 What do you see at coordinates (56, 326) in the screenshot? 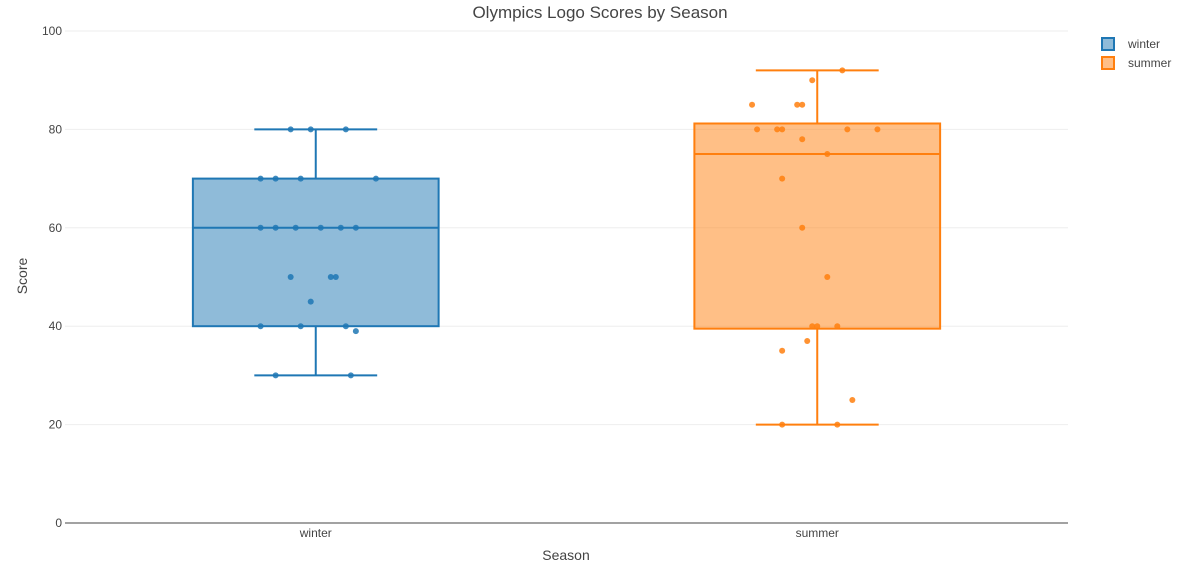
I see `y-tick-label: 40` at bounding box center [56, 326].